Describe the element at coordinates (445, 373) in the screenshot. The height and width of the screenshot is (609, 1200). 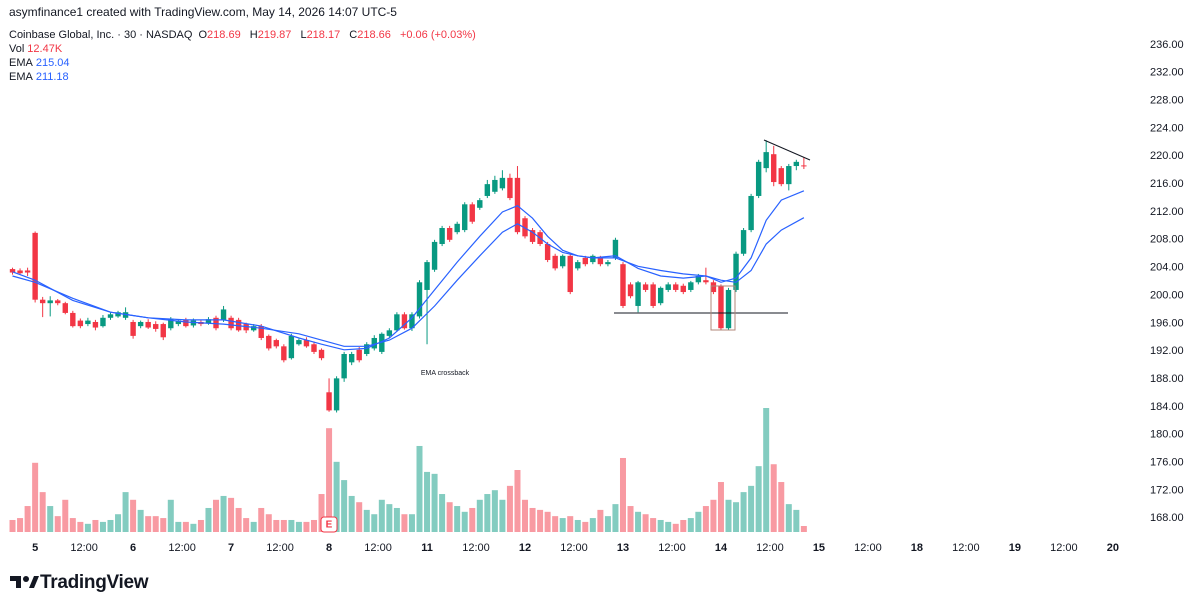
I see `annotation: EMA crossback` at that location.